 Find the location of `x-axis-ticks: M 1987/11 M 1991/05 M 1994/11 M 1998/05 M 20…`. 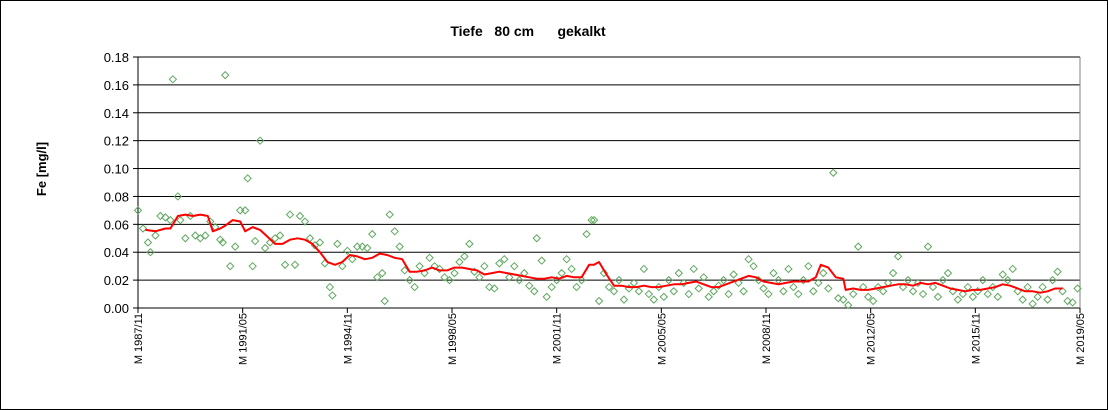

x-axis-ticks: M 1987/11 M 1991/05 M 1994/11 M 1998/05 M 20… is located at coordinates (610, 336).